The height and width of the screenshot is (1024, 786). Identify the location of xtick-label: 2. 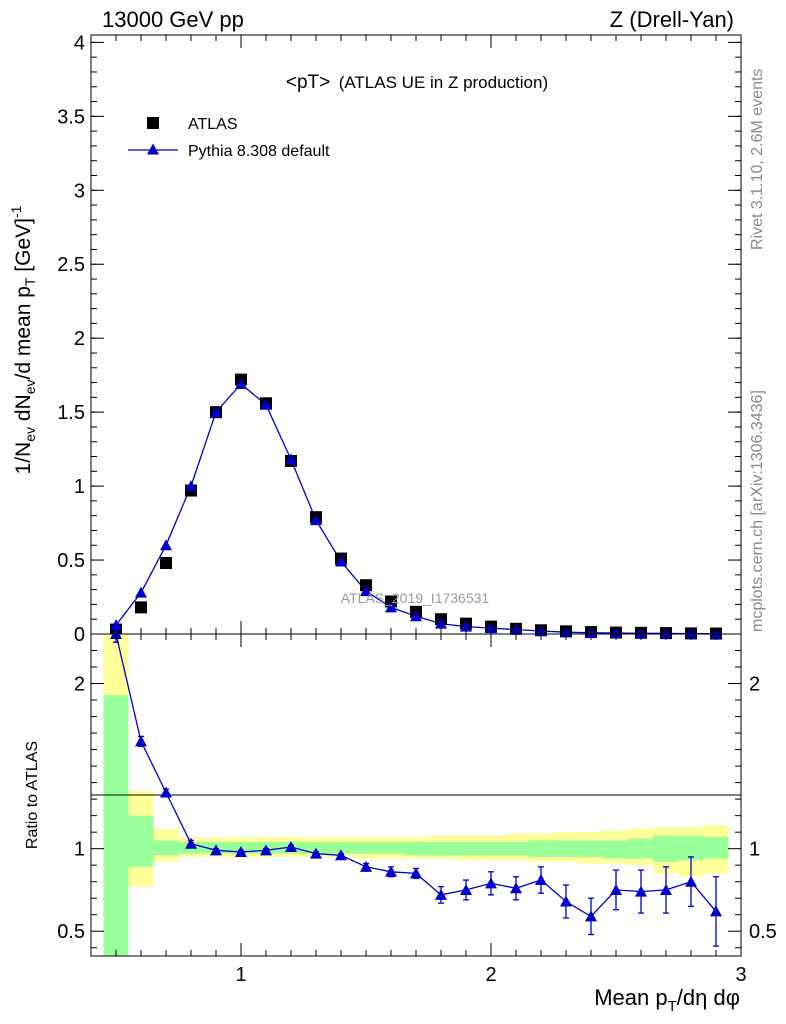
(490, 975).